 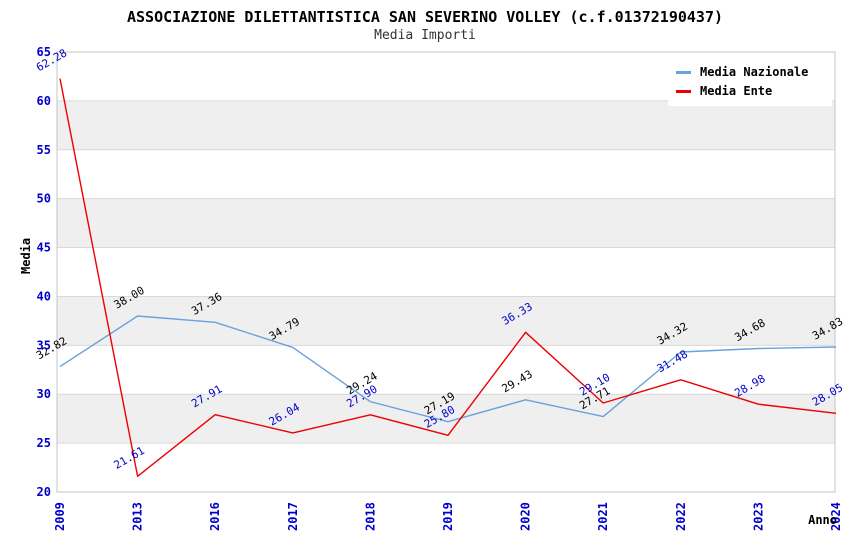 What do you see at coordinates (683, 91) in the screenshot?
I see `legend-line-swatch-ente-icon` at bounding box center [683, 91].